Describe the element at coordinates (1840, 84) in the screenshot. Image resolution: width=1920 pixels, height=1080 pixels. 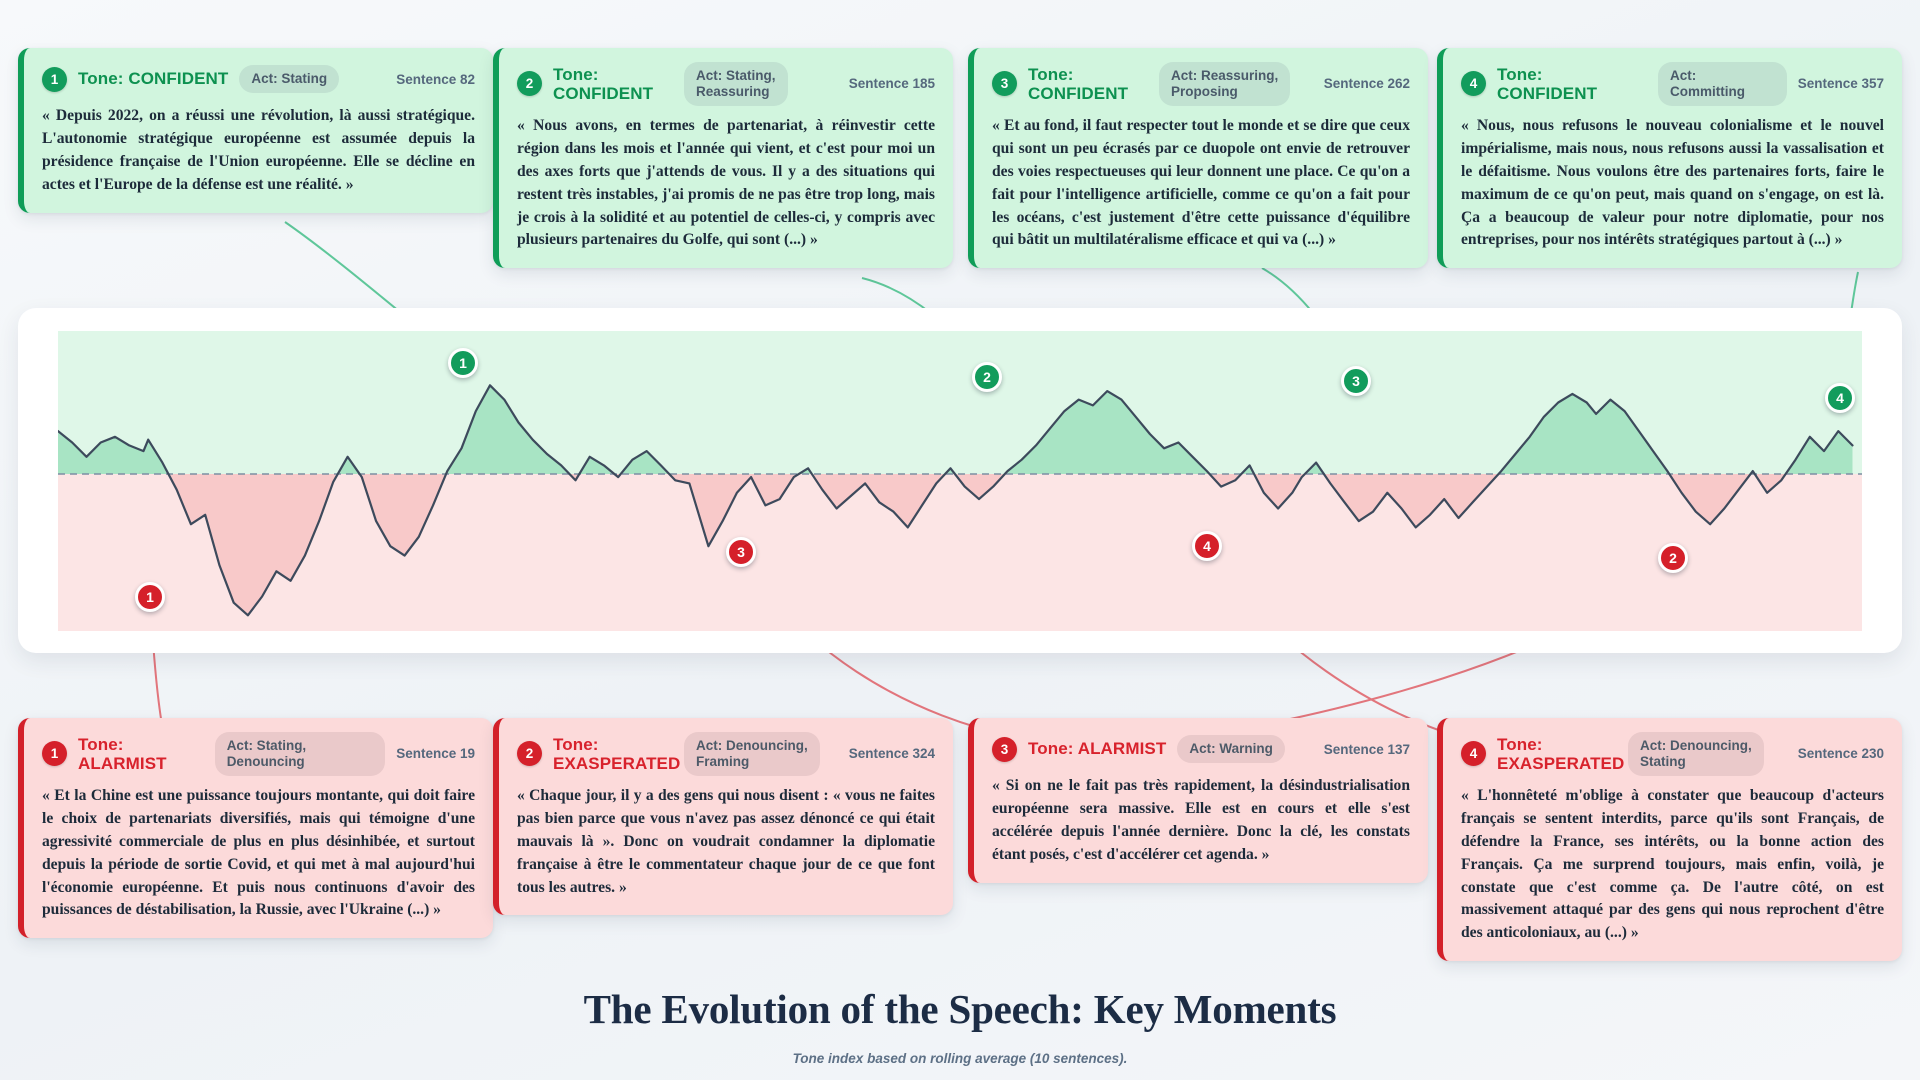
I see `sentence-label: Sentence 357` at that location.